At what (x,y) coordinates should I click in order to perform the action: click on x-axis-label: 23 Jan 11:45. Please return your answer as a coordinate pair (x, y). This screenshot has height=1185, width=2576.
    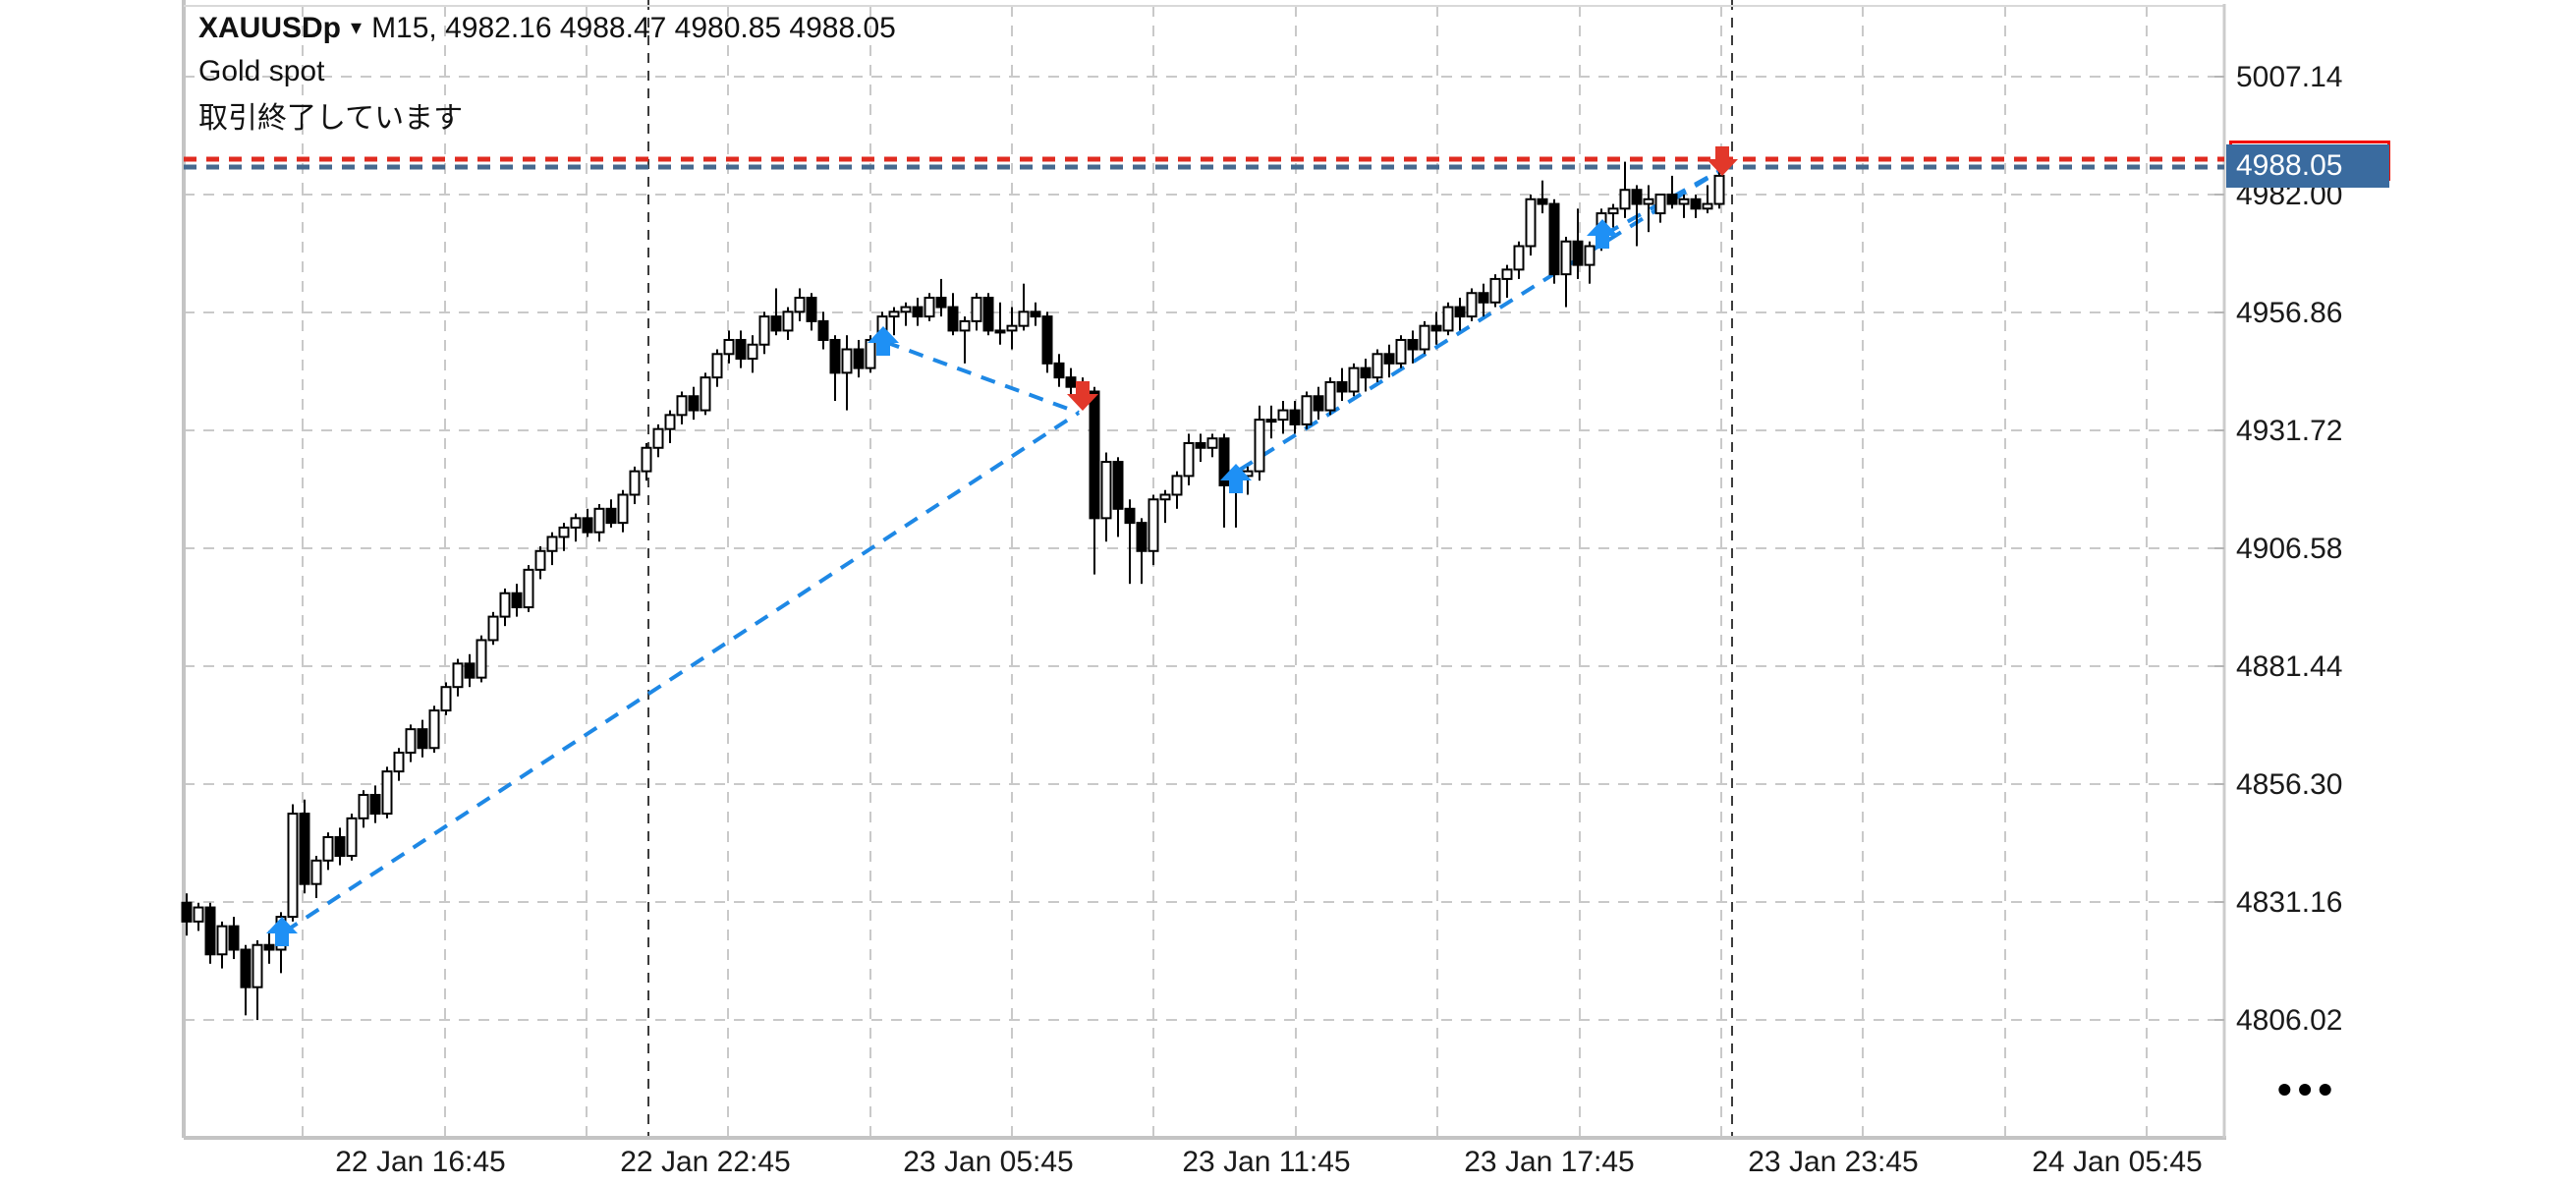
    Looking at the image, I should click on (1266, 1162).